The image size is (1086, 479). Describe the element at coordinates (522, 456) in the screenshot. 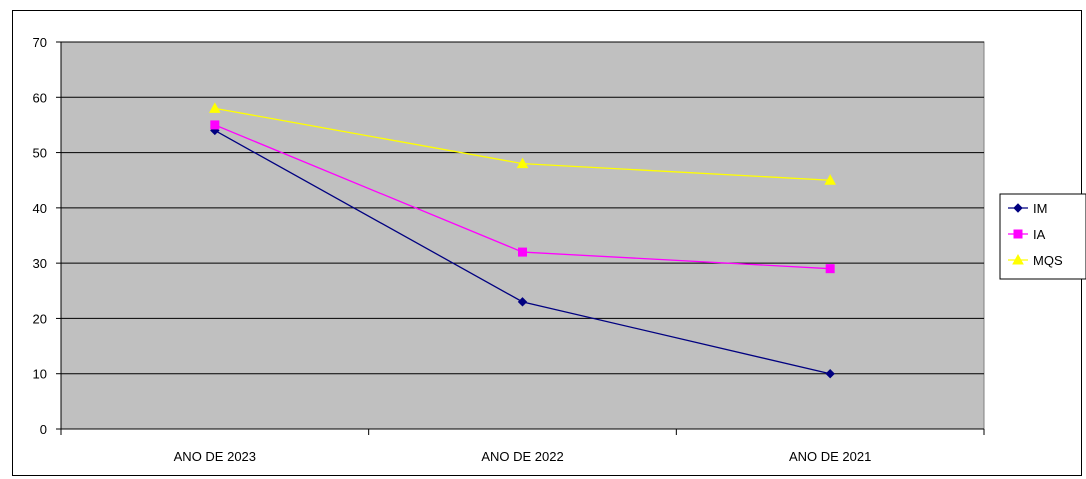

I see `x-tick-label: ANO DE 2022` at that location.